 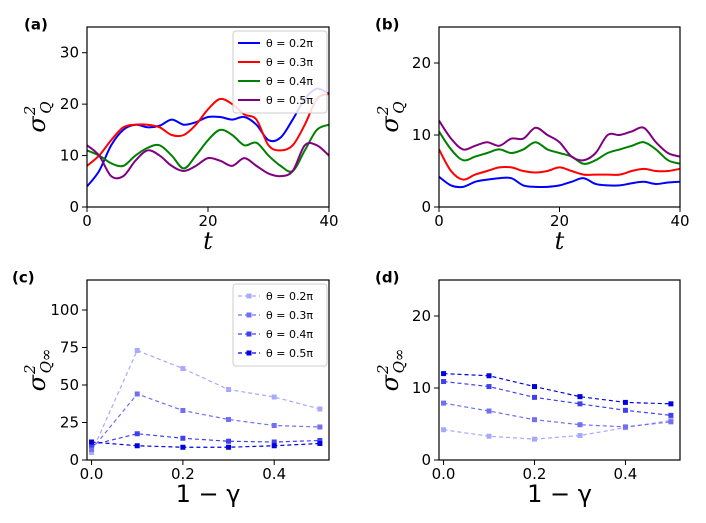 I want to click on panel-label: (a), so click(x=36, y=25).